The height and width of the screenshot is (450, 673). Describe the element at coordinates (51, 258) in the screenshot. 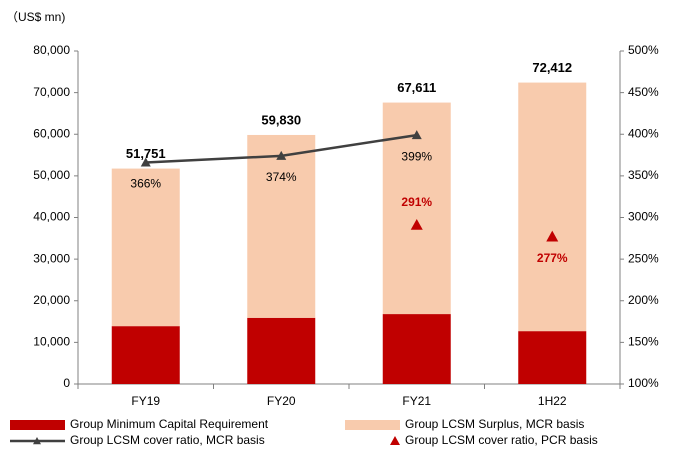

I see `y-tick-label: 30,000` at that location.